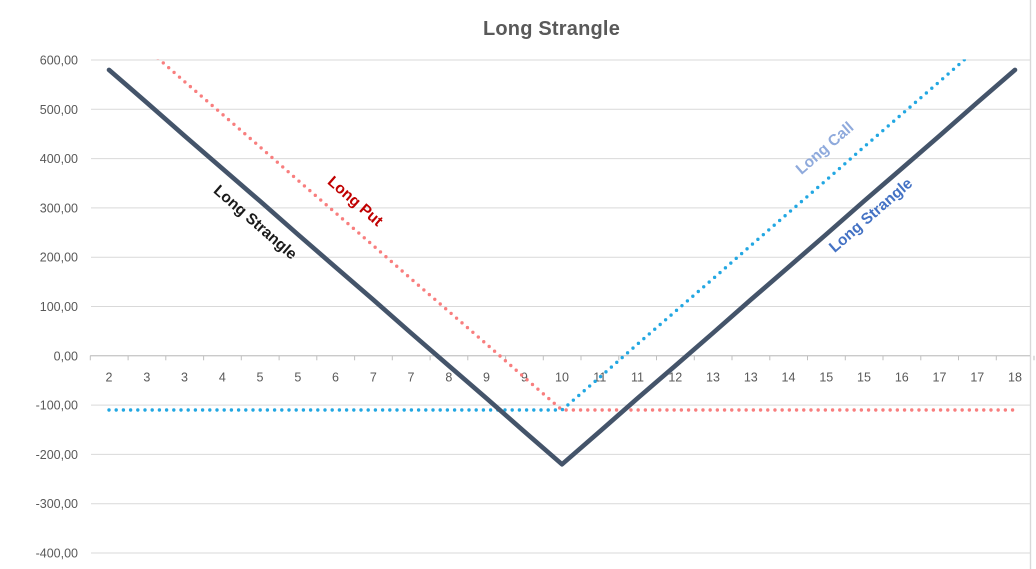 This screenshot has width=1036, height=569. I want to click on series-label-long-call: Long Call, so click(825, 148).